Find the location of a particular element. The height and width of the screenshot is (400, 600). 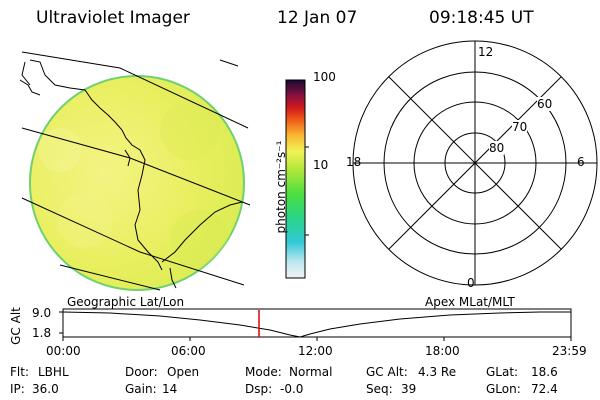

colorbar-tick-10-label: 10 is located at coordinates (321, 165).